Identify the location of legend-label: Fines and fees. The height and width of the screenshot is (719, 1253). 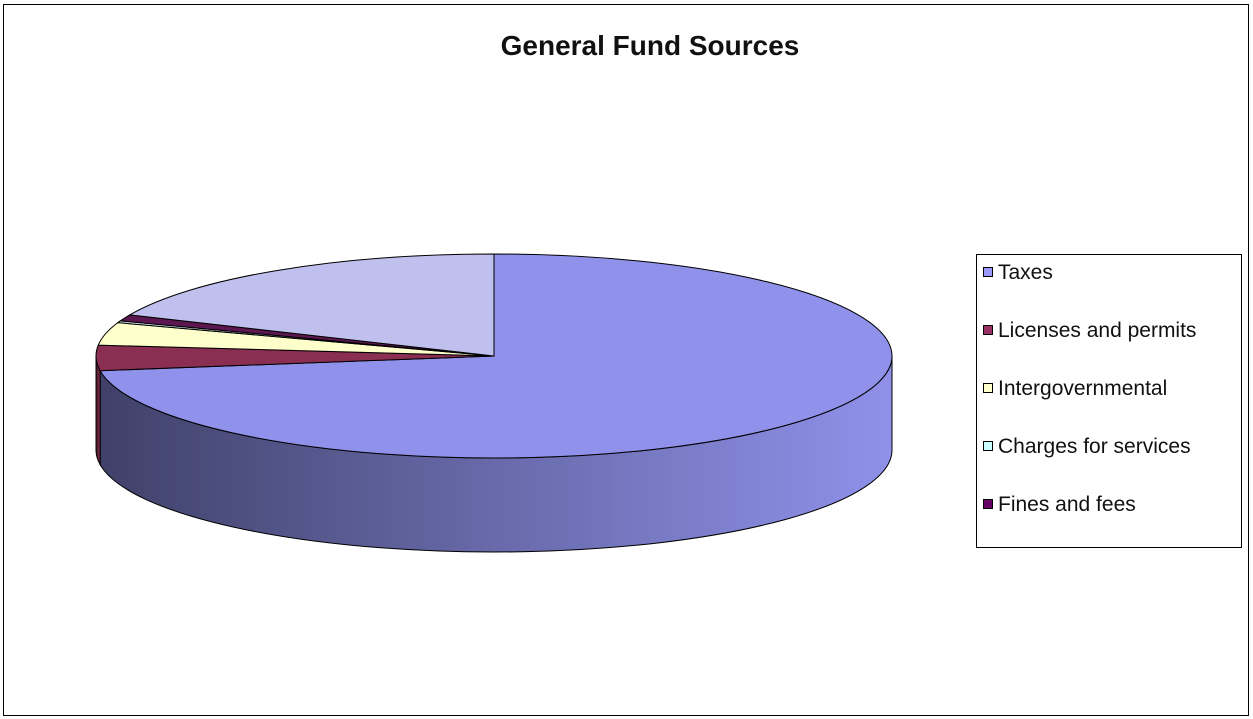
(1067, 504).